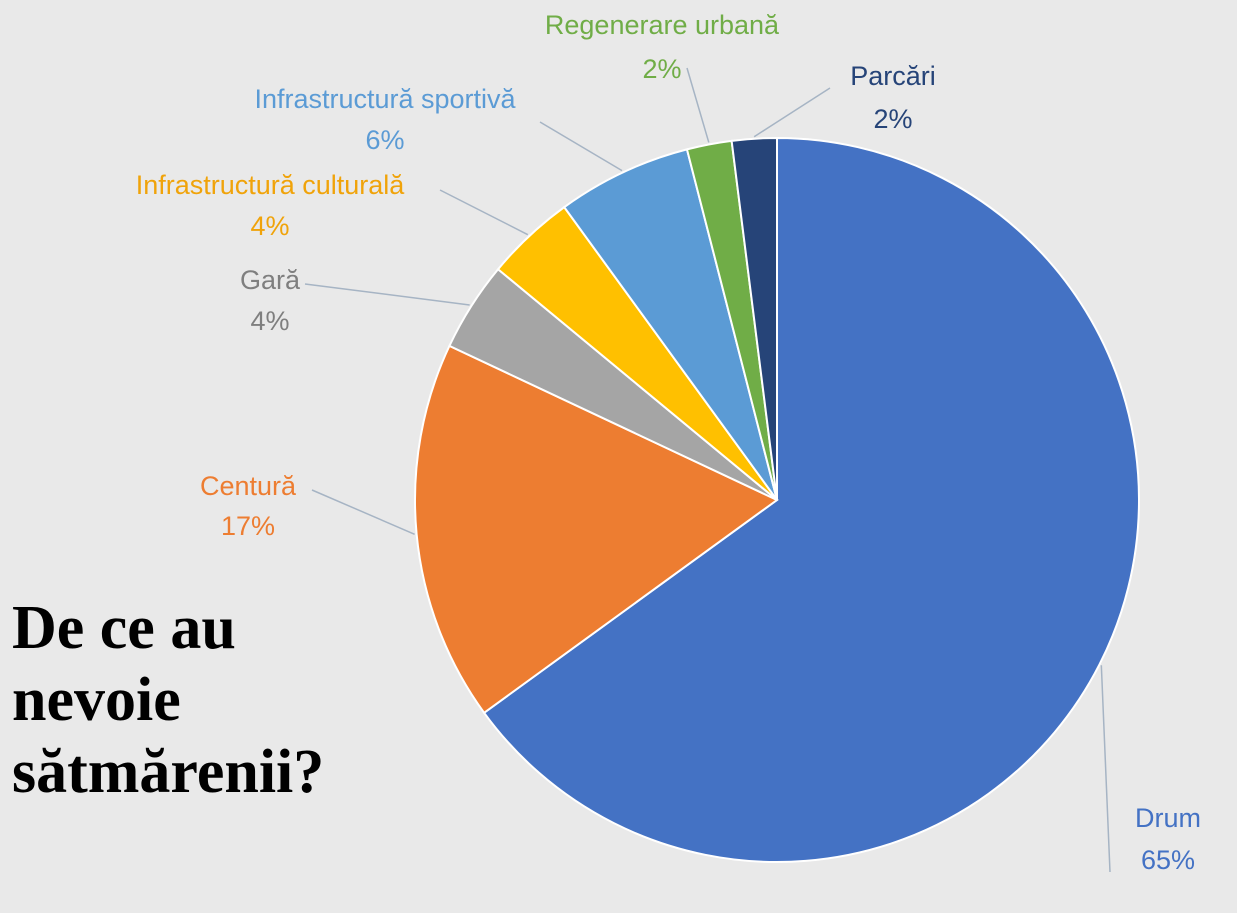  Describe the element at coordinates (385, 99) in the screenshot. I see `slice-label: Infrastructură sportivă` at that location.